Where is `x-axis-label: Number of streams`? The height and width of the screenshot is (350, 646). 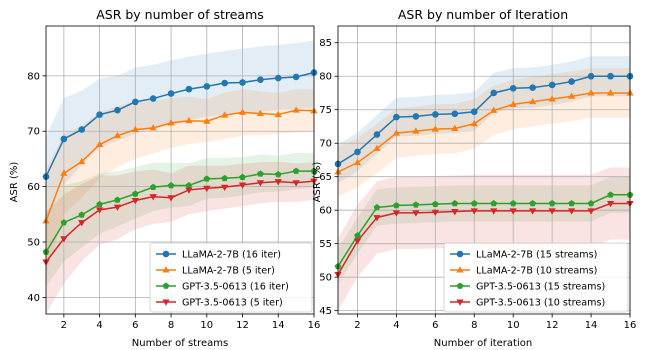 x-axis-label: Number of streams is located at coordinates (180, 343).